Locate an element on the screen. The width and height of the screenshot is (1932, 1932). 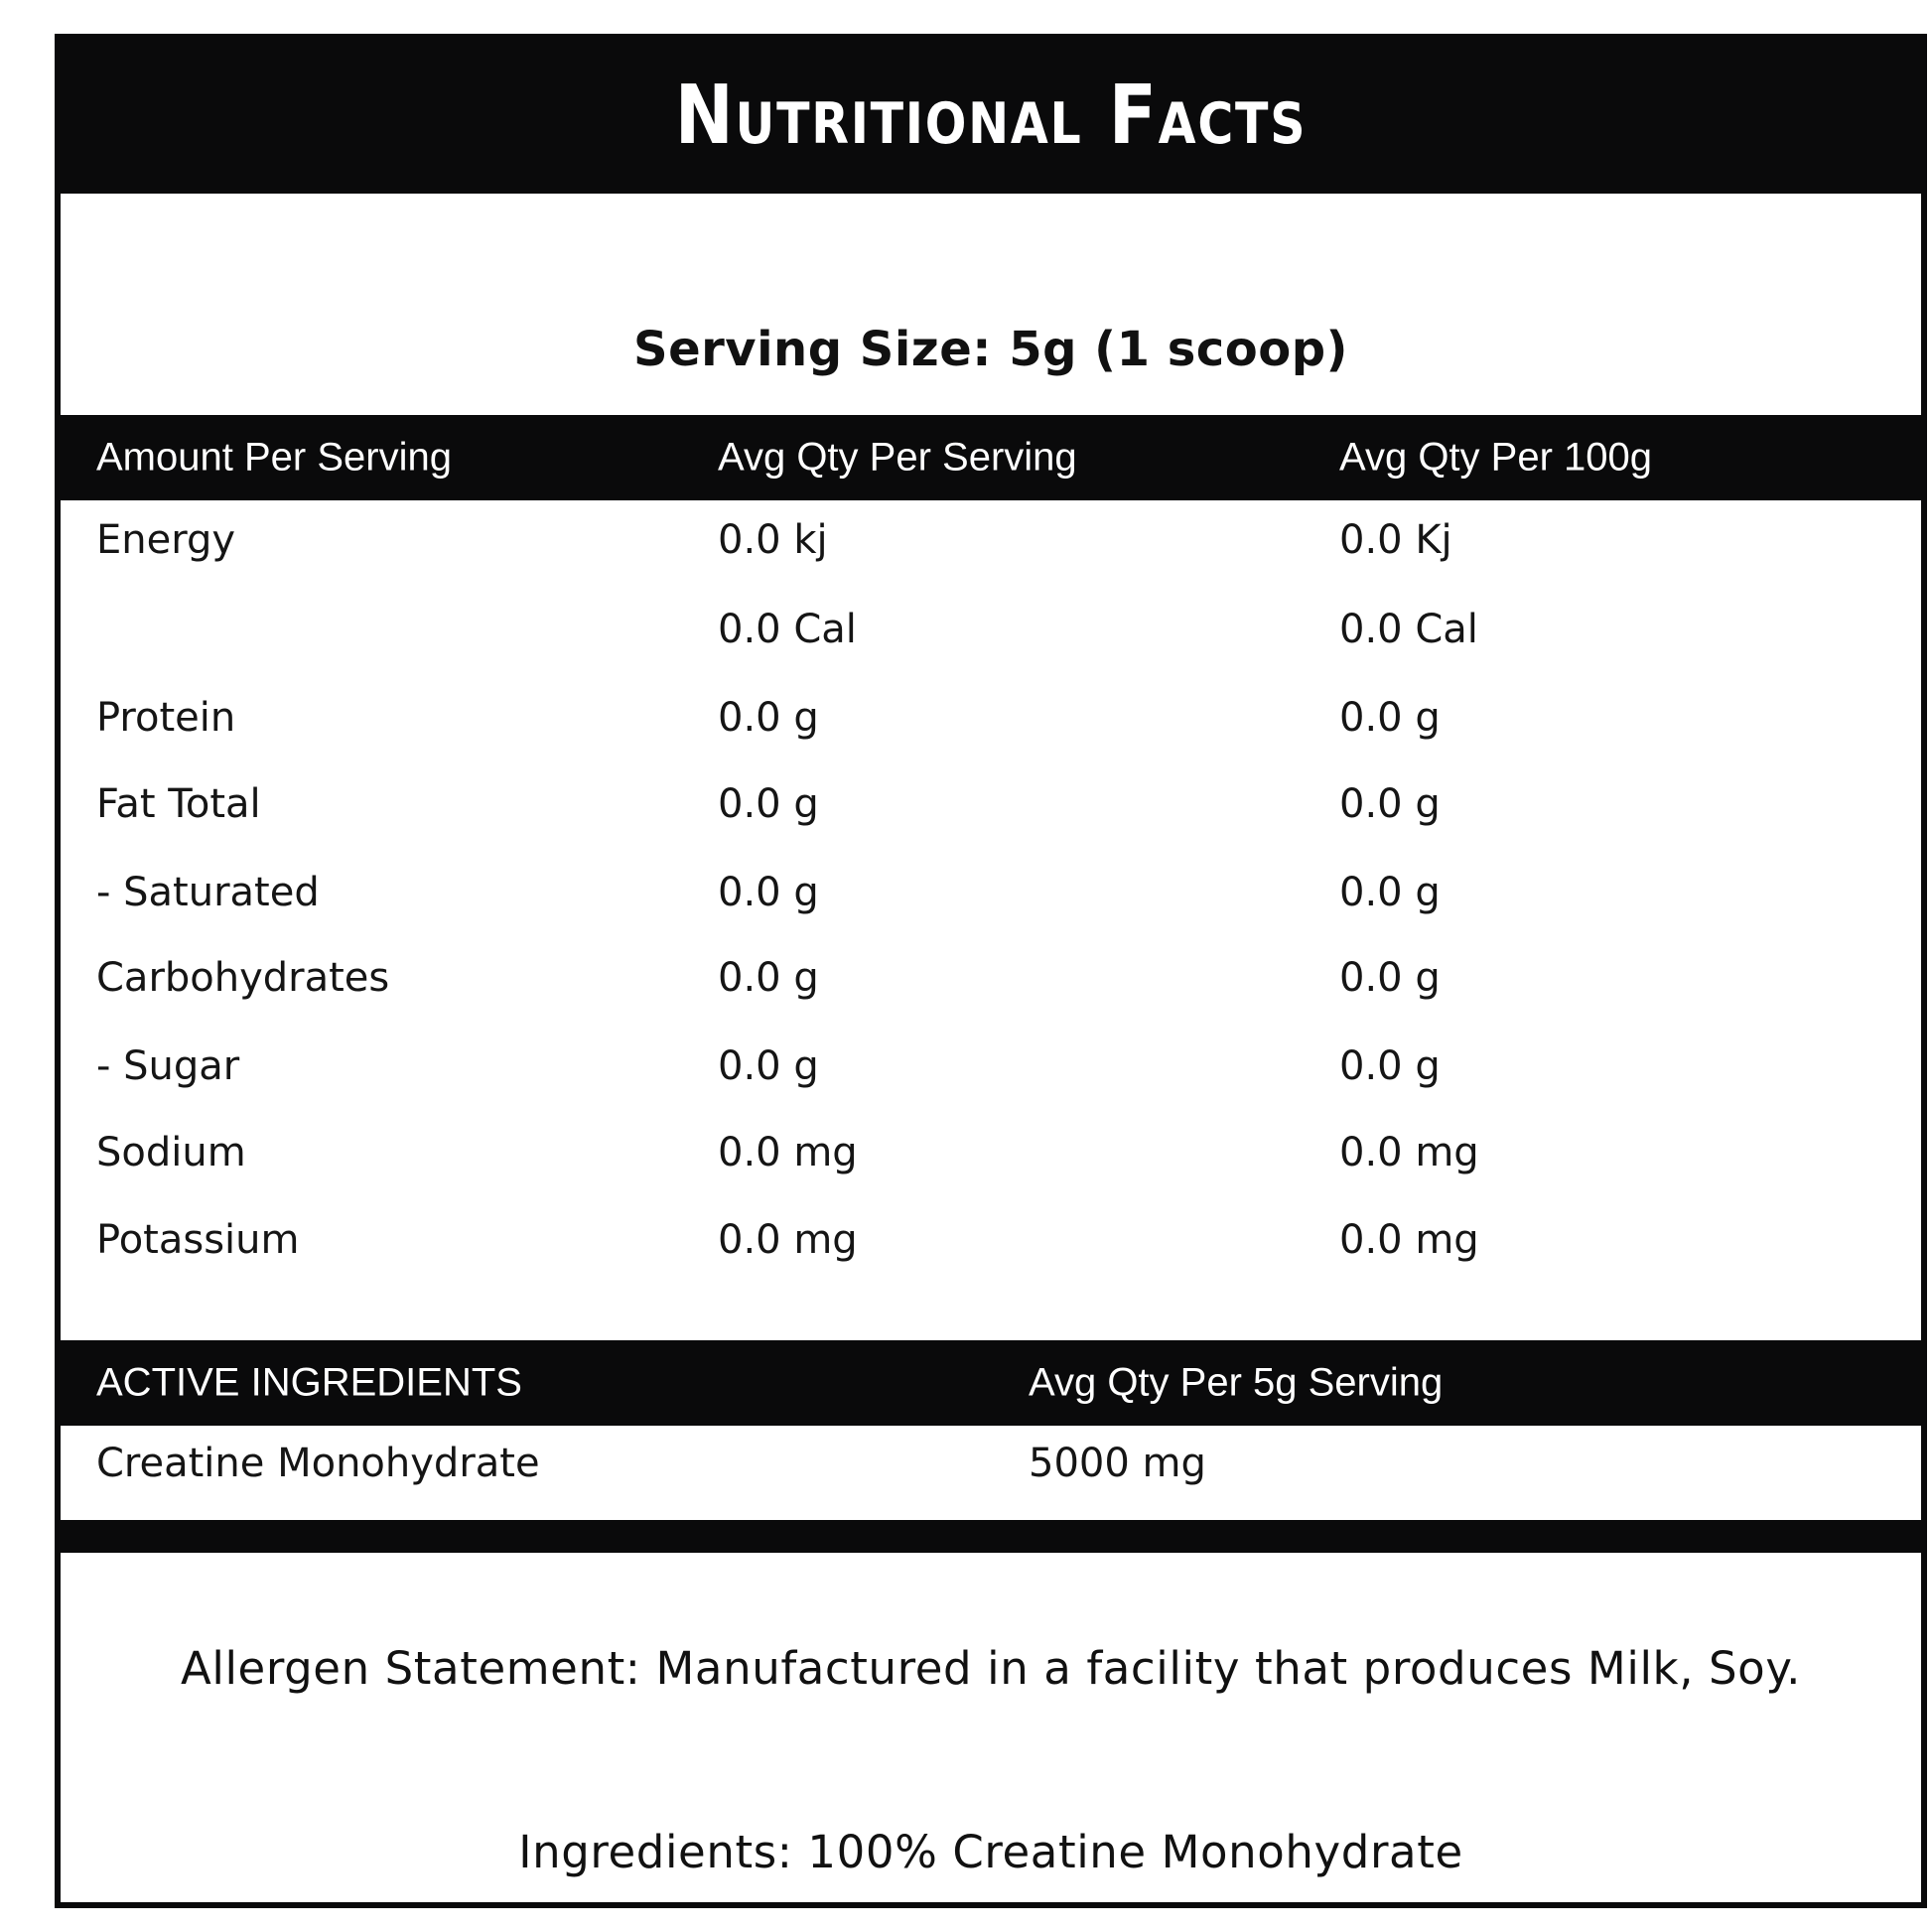
table-row: 0.0 Cal 0.0 Cal is located at coordinates (991, 630).